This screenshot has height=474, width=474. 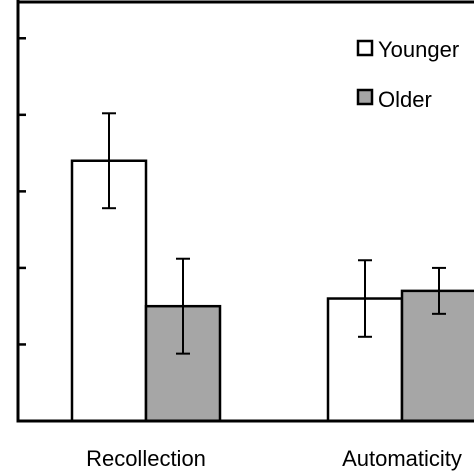 I want to click on category-label-recollection: Recollection, so click(x=146, y=458).